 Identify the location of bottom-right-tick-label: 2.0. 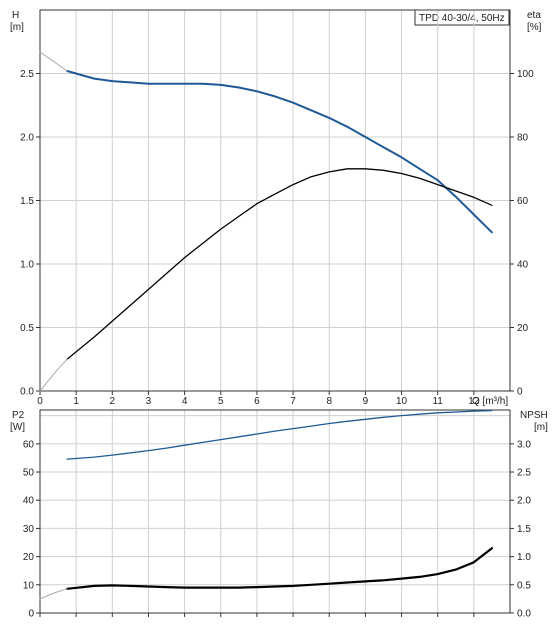
(524, 501).